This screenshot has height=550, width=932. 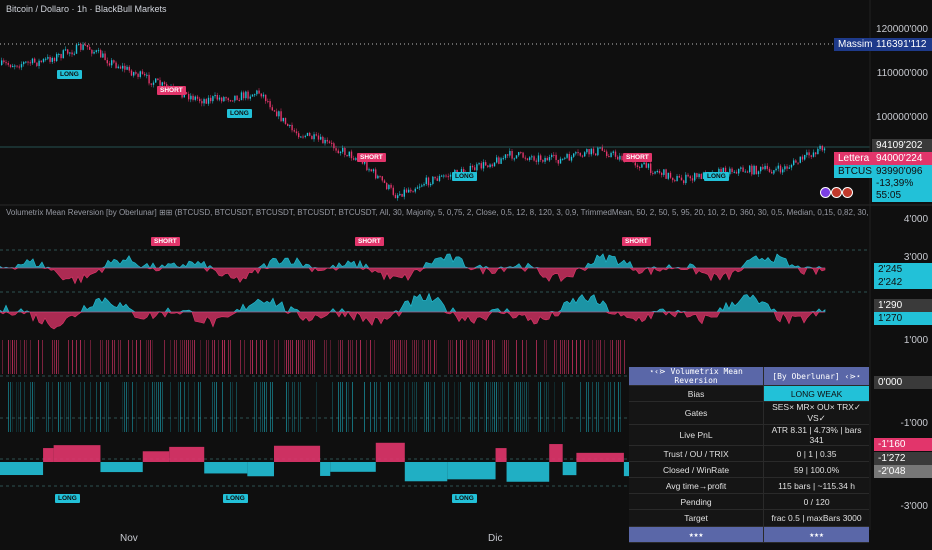 I want to click on massimo-price-tag: 116391'112, so click(x=902, y=44).